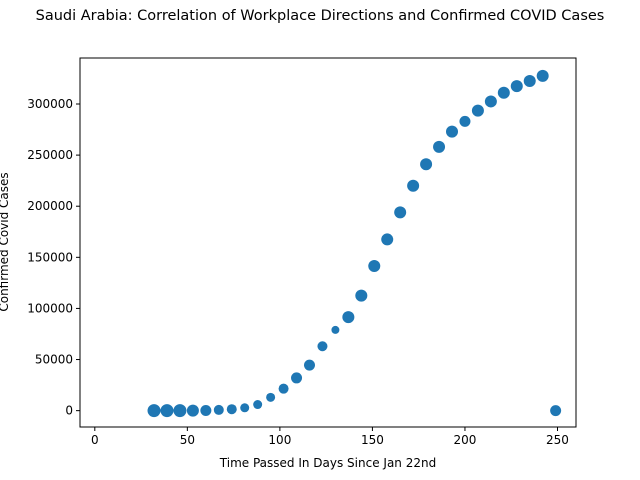 This screenshot has height=480, width=640. What do you see at coordinates (279, 440) in the screenshot?
I see `x-tick-label: 100` at bounding box center [279, 440].